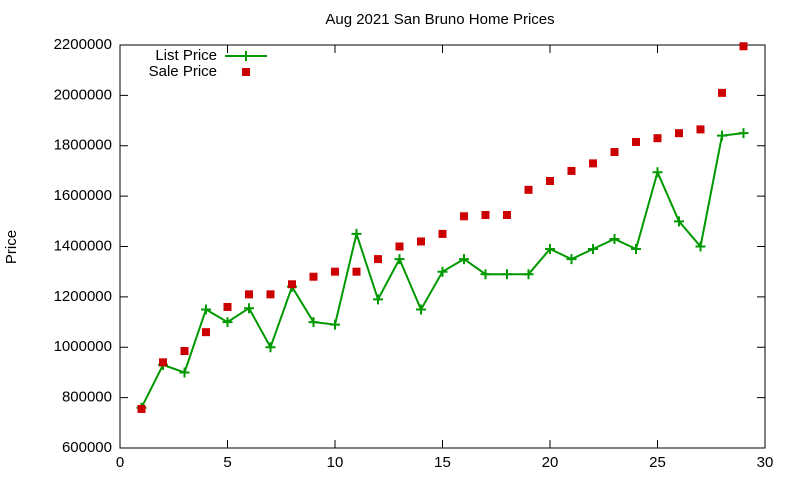 This screenshot has width=800, height=485. What do you see at coordinates (87, 447) in the screenshot?
I see `y-tick-label: 600000` at bounding box center [87, 447].